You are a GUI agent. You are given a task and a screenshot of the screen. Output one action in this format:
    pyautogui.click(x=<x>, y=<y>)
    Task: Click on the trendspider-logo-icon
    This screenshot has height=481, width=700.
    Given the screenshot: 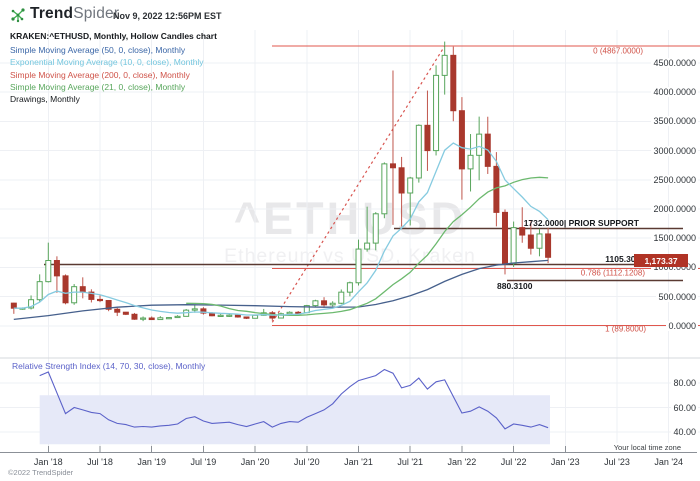 What is the action you would take?
    pyautogui.click(x=18, y=15)
    